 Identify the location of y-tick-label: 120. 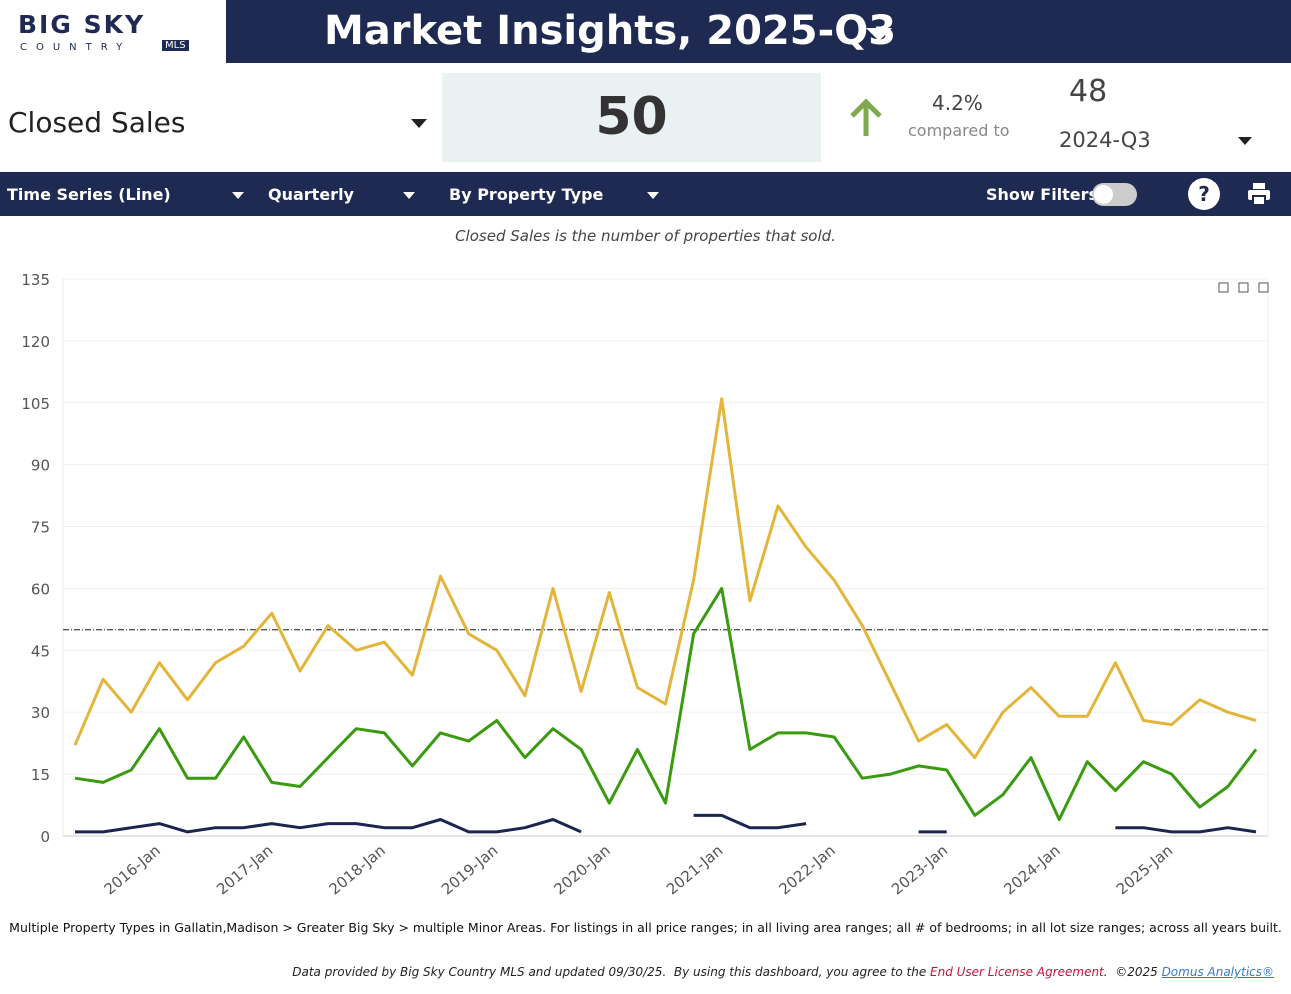
(35, 342).